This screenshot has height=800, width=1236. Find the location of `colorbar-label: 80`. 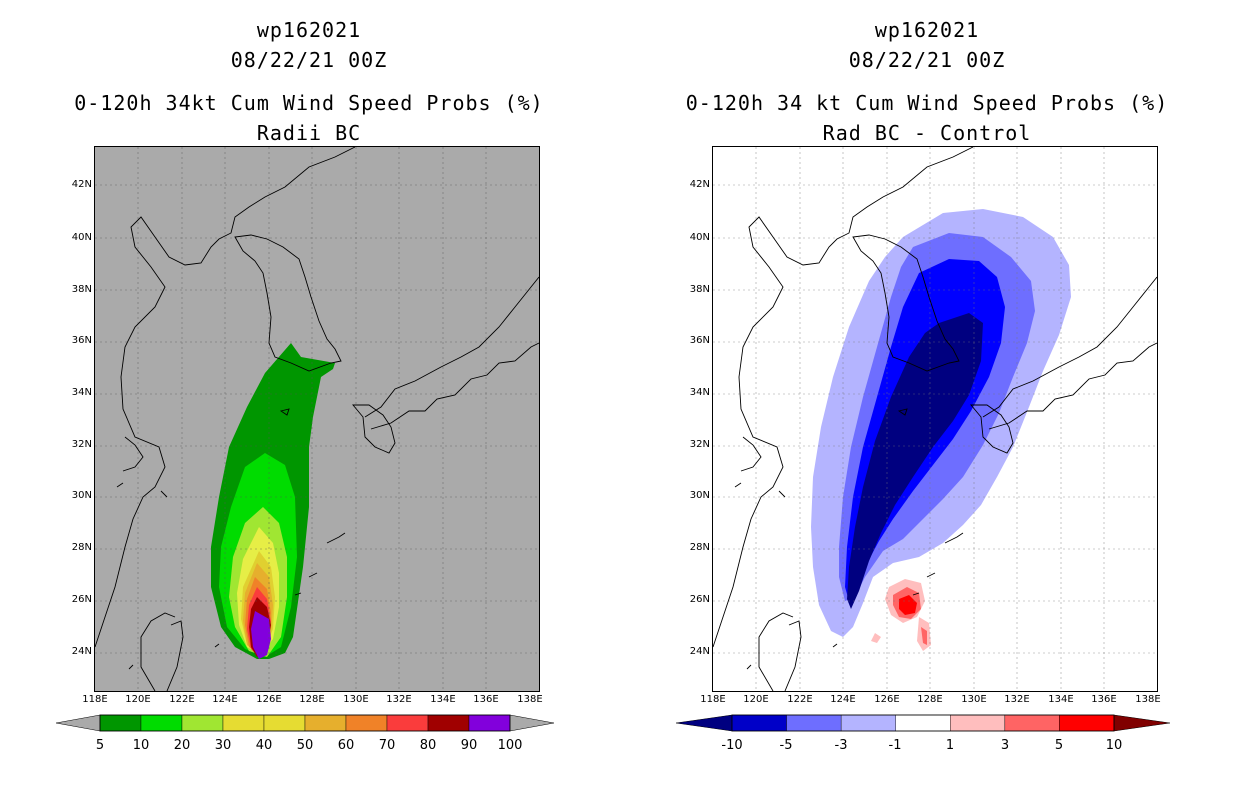

colorbar-label: 80 is located at coordinates (428, 745).